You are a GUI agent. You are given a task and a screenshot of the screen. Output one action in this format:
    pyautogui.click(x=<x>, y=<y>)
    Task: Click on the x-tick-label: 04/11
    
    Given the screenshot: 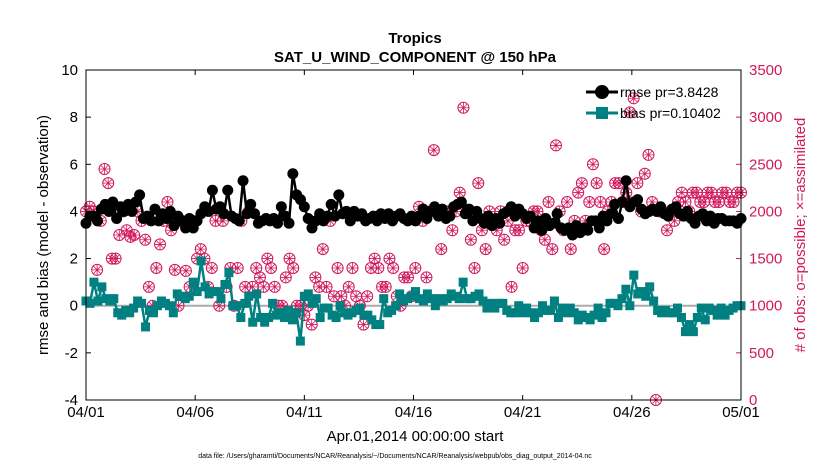 What is the action you would take?
    pyautogui.click(x=304, y=412)
    